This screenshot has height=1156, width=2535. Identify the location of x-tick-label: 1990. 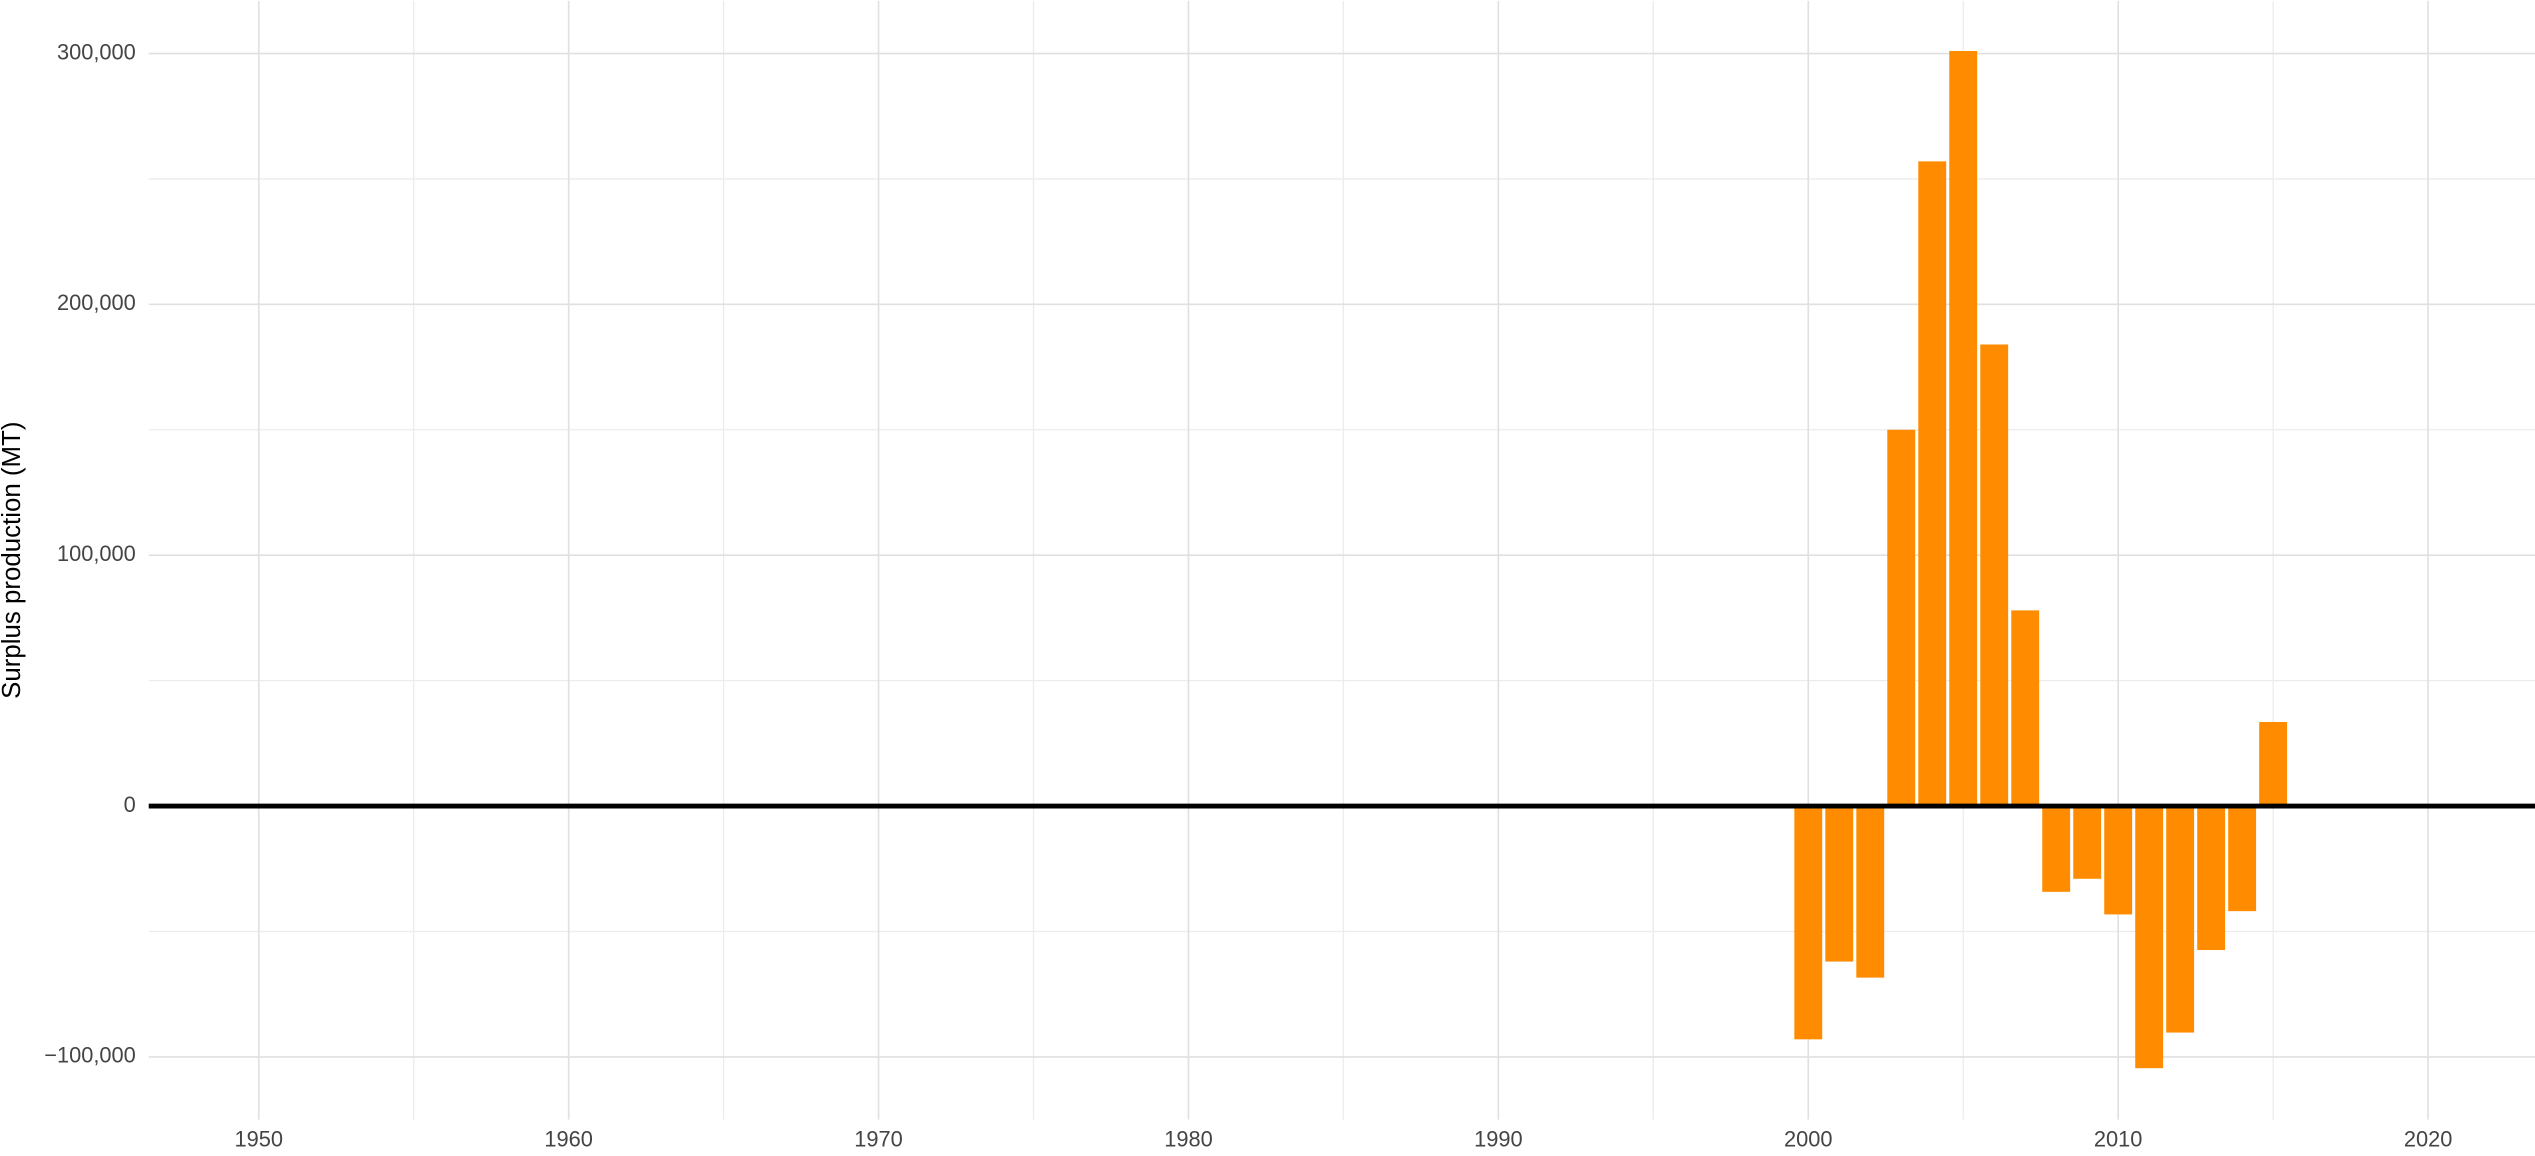
(1498, 1138).